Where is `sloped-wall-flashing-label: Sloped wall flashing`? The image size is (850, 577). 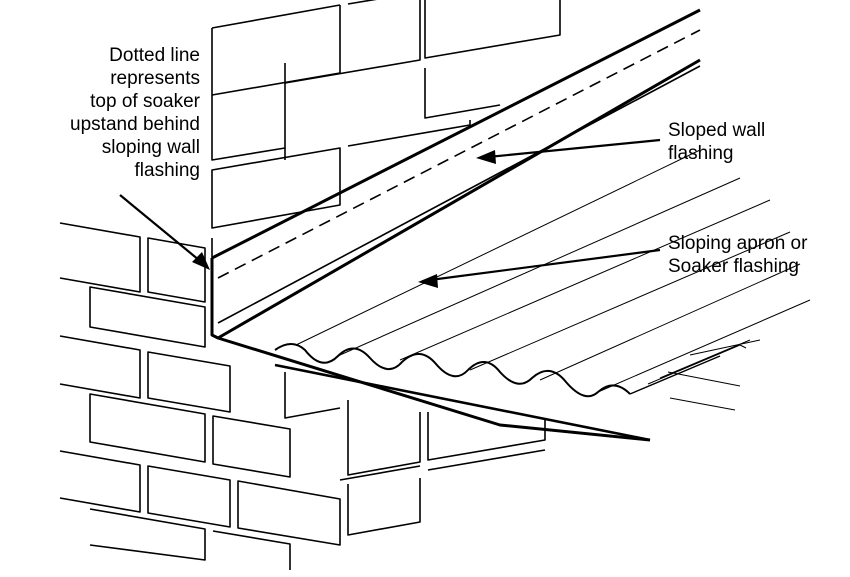 sloped-wall-flashing-label: Sloped wall flashing is located at coordinates (716, 142).